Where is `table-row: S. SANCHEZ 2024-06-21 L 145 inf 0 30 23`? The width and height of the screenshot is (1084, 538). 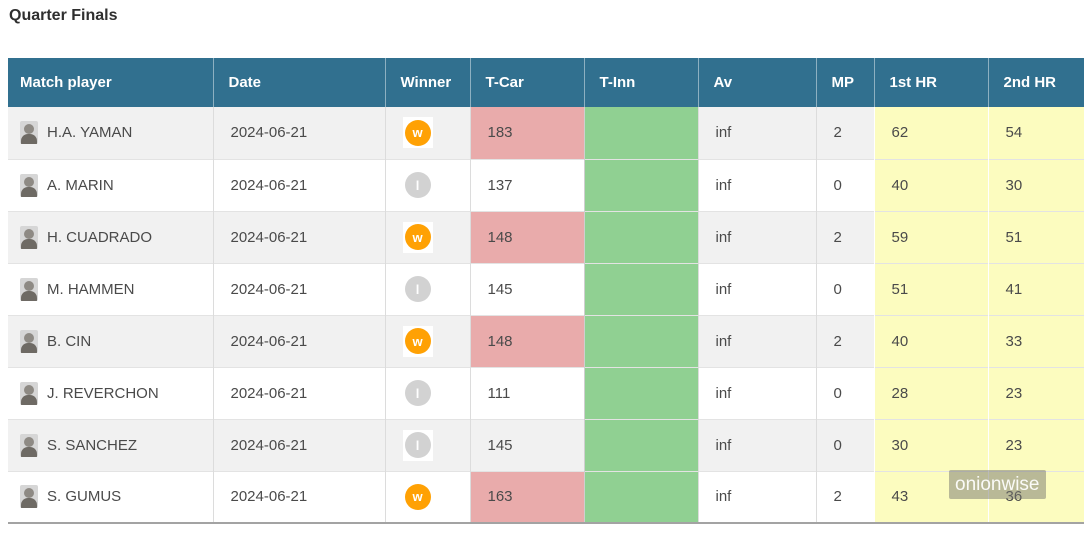
table-row: S. SANCHEZ 2024-06-21 L 145 inf 0 30 23 is located at coordinates (546, 444).